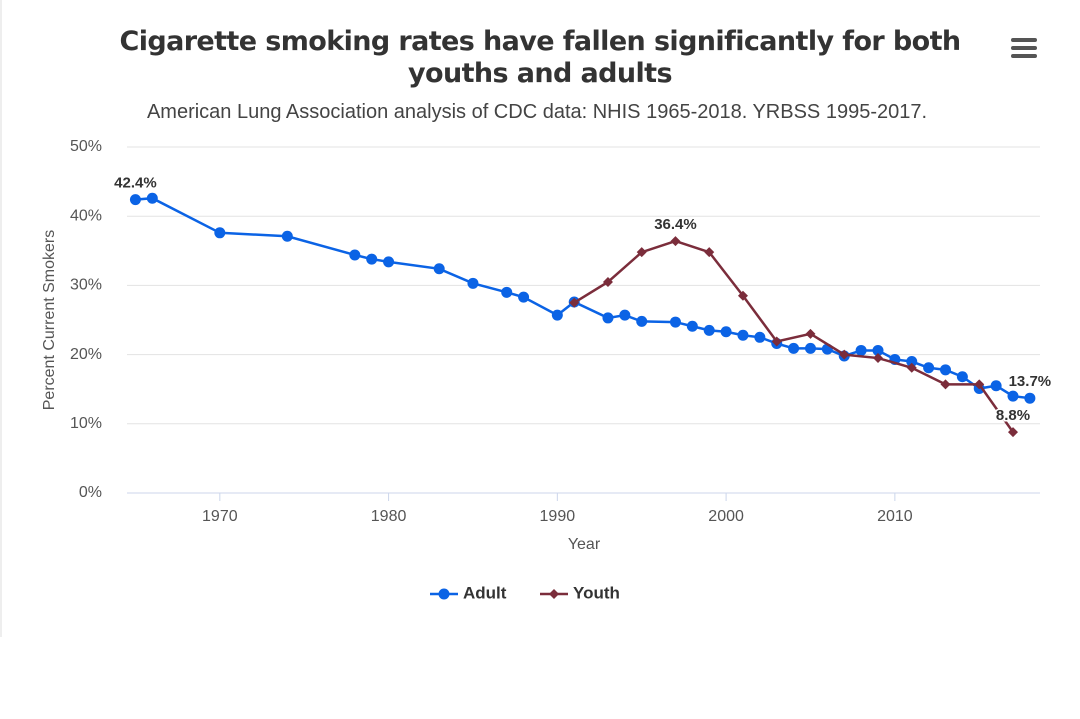  Describe the element at coordinates (90, 492) in the screenshot. I see `y-tick-label: 0%` at that location.